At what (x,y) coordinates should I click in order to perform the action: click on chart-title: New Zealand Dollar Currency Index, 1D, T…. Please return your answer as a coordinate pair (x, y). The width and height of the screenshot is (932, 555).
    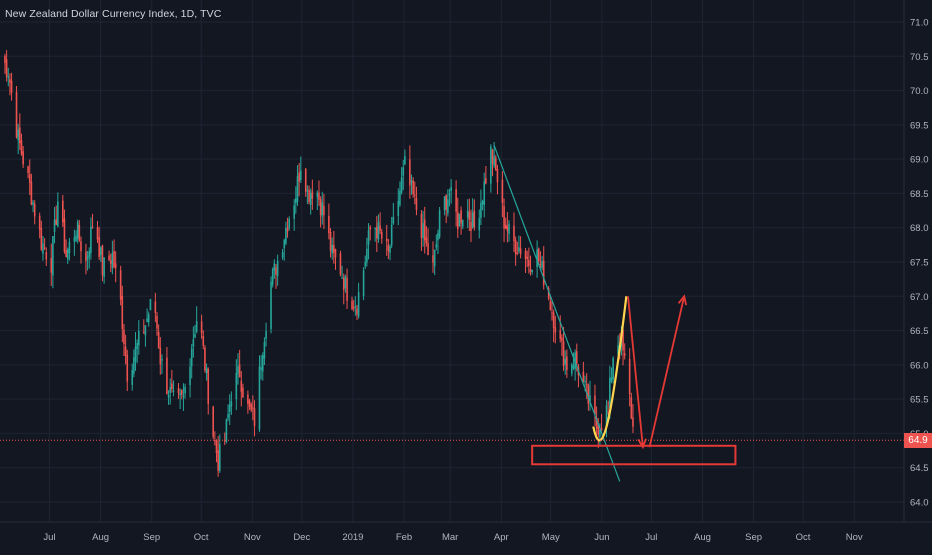
    Looking at the image, I should click on (113, 14).